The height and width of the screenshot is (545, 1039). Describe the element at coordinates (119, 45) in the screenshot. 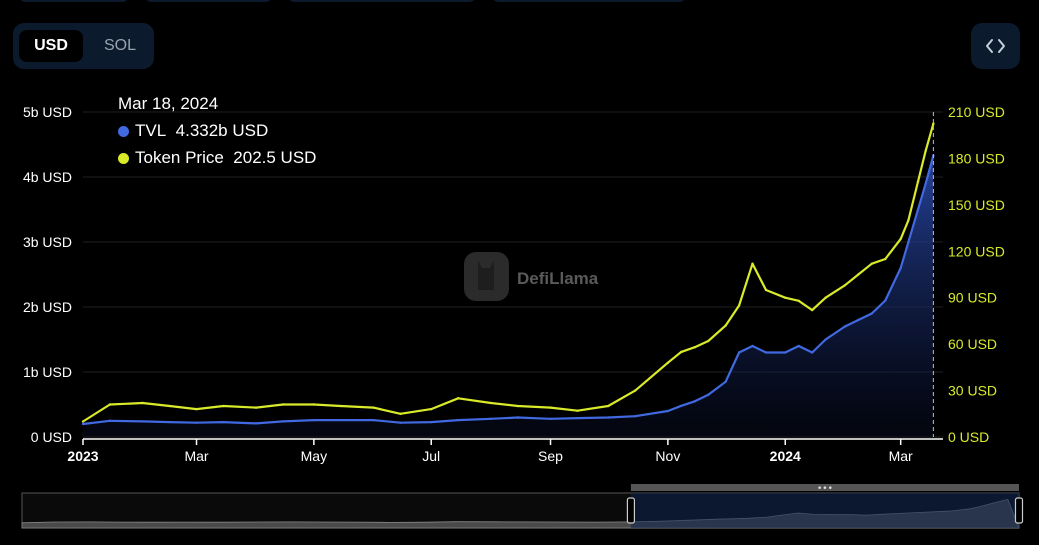

I see `currency-option-sol: SOL` at that location.